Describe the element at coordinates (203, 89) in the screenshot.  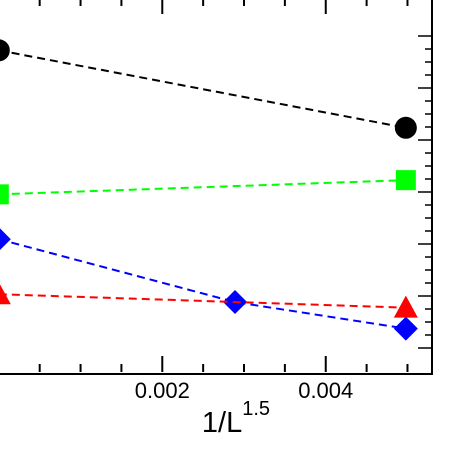
I see `black-series-line` at that location.